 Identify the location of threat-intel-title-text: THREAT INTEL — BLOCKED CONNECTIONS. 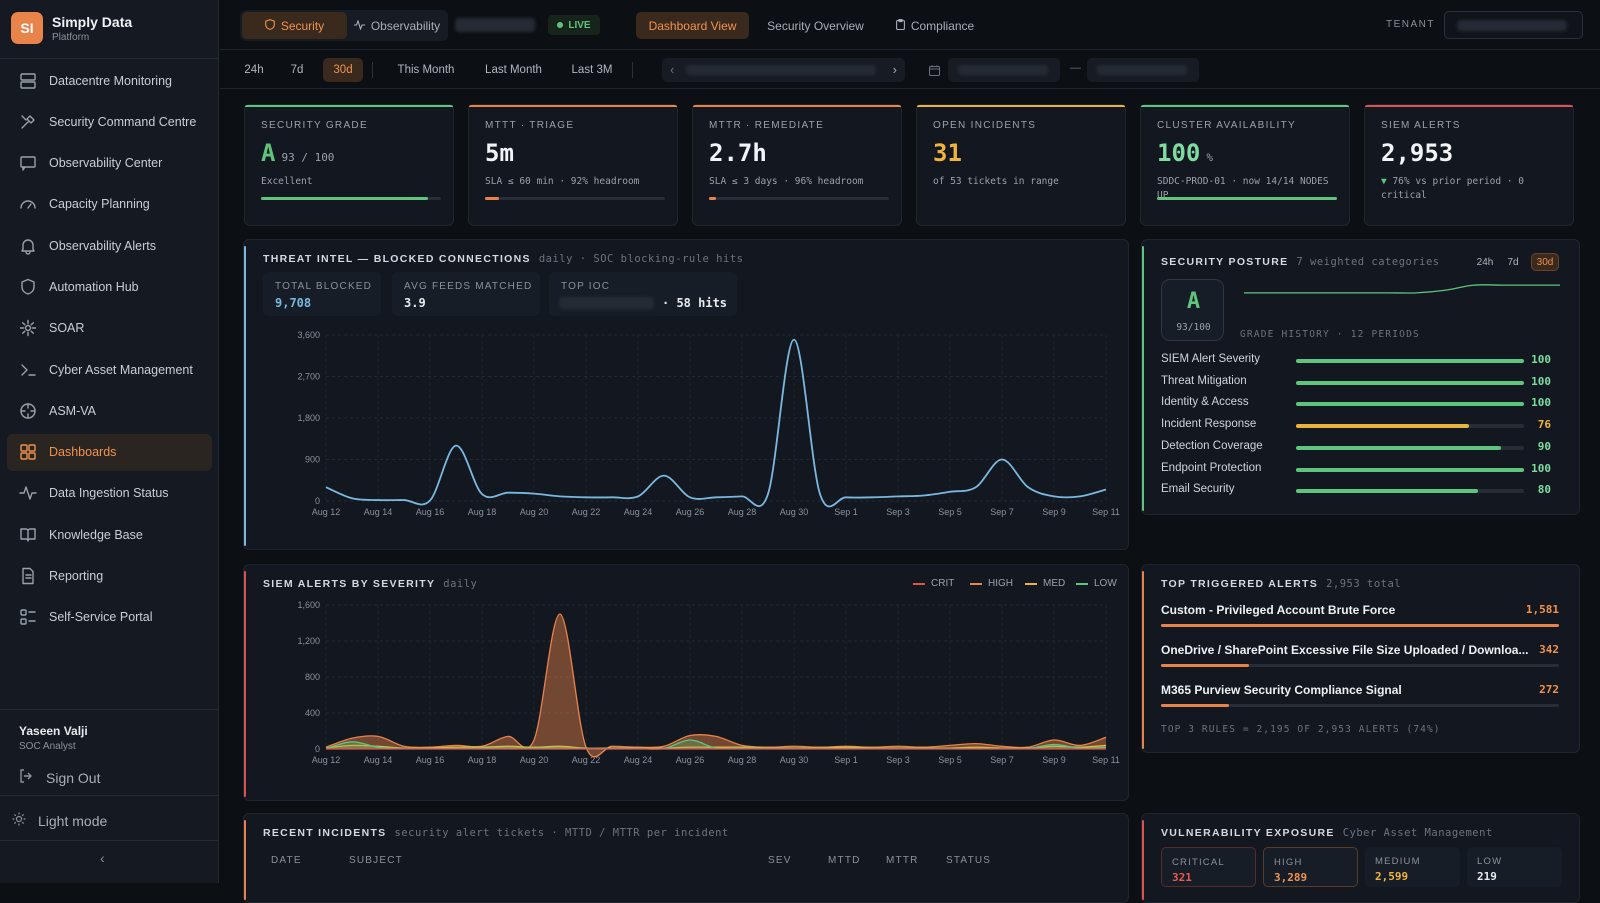
(397, 259).